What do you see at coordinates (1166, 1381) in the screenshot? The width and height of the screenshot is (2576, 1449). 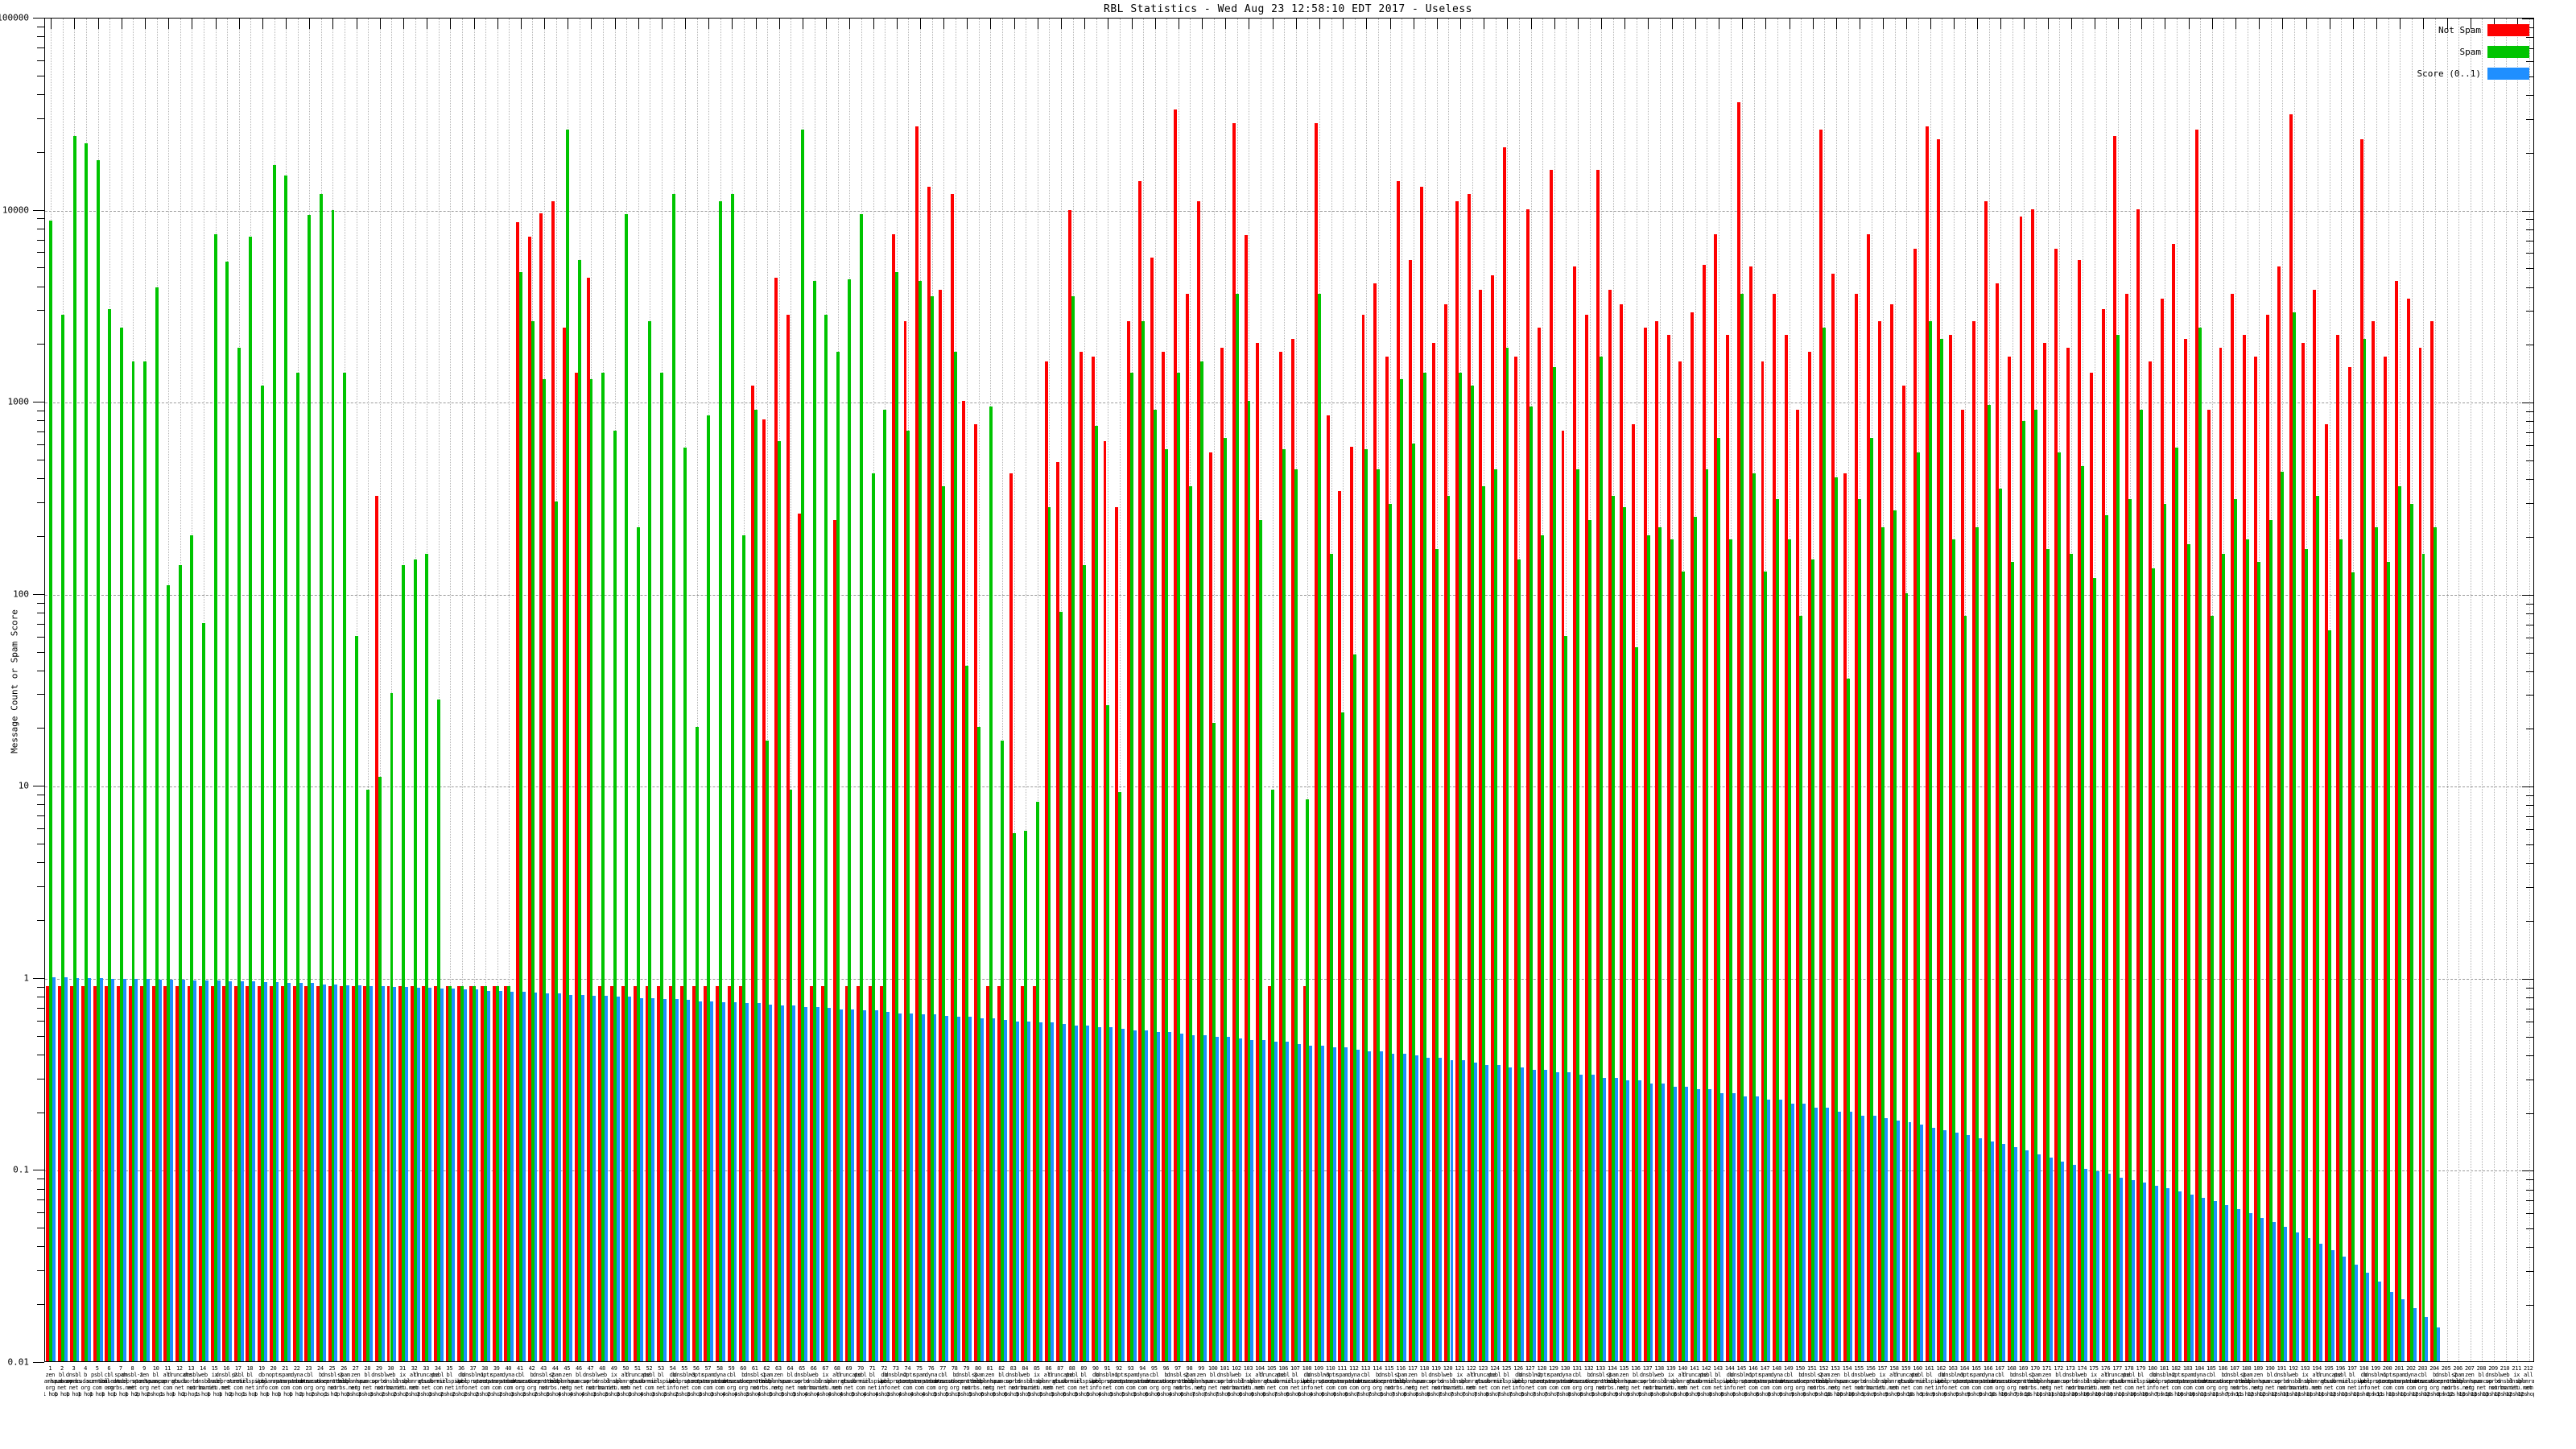 I see `x-axis-tick-label: 96 b barracudacentral org 6 hops` at bounding box center [1166, 1381].